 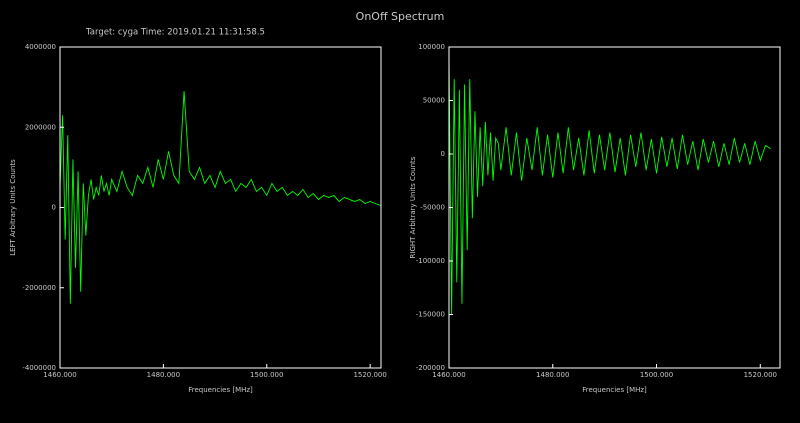 I want to click on y-tick-label: -2000000, so click(x=39, y=288).